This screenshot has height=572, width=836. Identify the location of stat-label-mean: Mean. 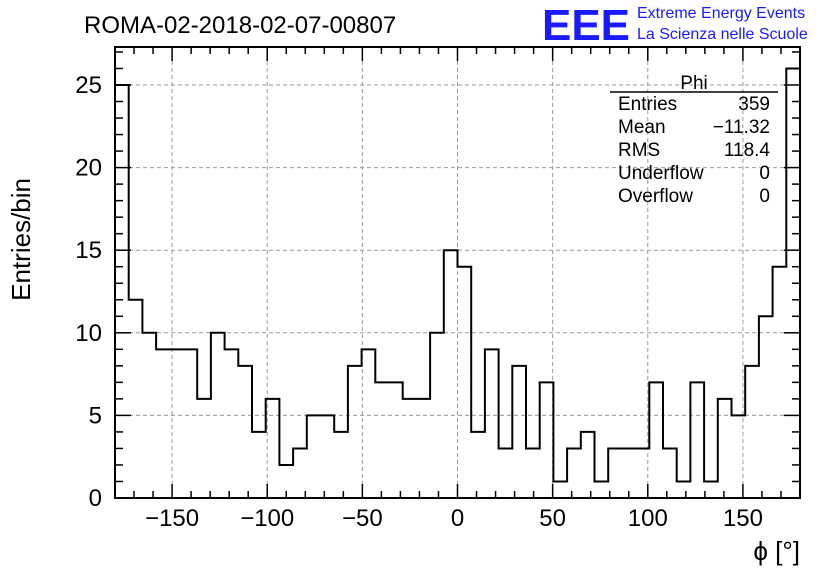
(642, 127).